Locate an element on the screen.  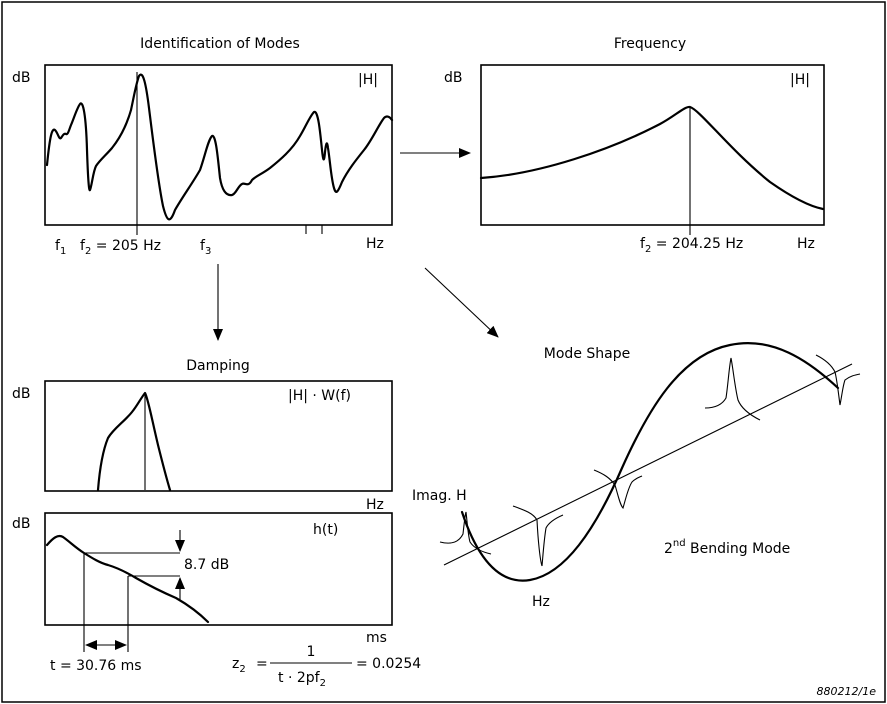
formula-numerator: 1 is located at coordinates (311, 652).